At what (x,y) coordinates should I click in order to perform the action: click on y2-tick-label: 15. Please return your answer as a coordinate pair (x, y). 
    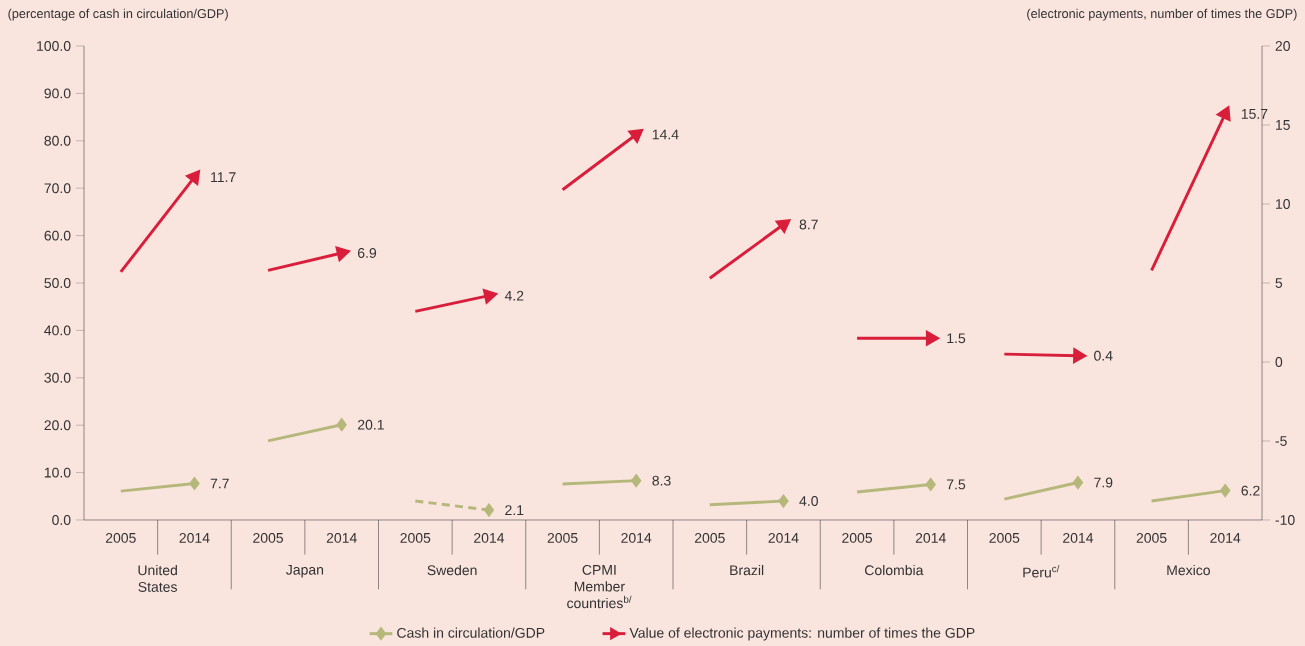
    Looking at the image, I should click on (1283, 125).